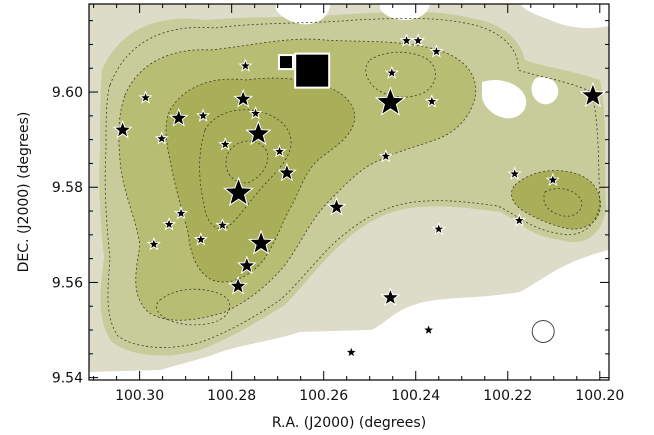  Describe the element at coordinates (599, 396) in the screenshot. I see `x-tick-label: 100.20` at that location.